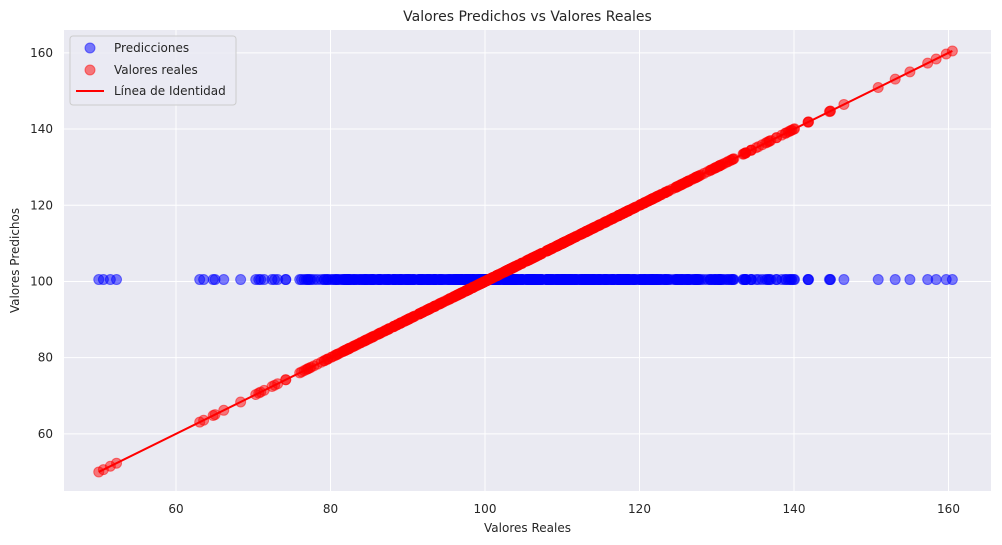 Image resolution: width=1002 pixels, height=545 pixels. What do you see at coordinates (330, 509) in the screenshot?
I see `x-tick-label: 80` at bounding box center [330, 509].